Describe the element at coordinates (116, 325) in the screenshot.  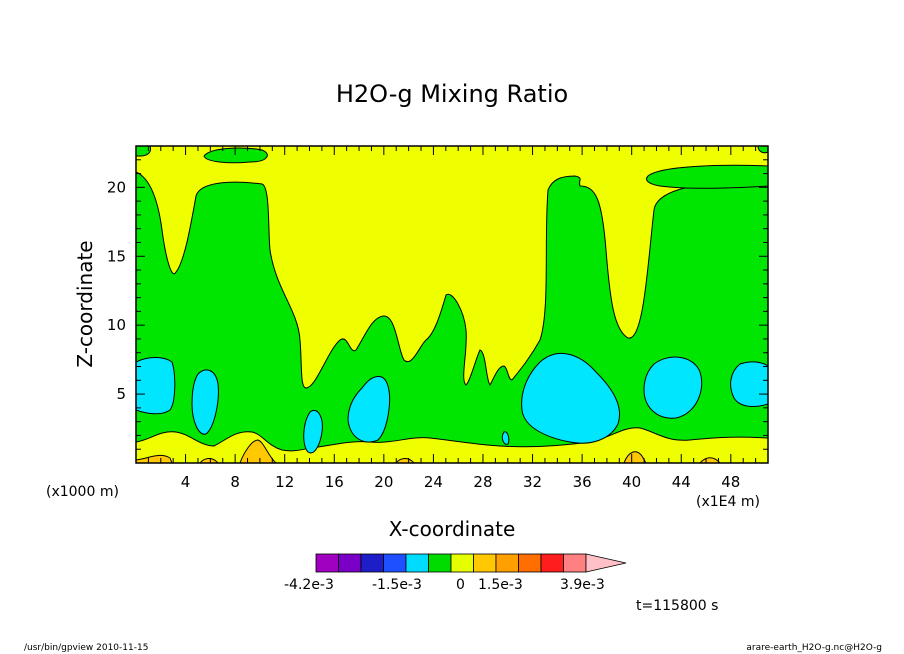
I see `y-tick-label: 10` at that location.